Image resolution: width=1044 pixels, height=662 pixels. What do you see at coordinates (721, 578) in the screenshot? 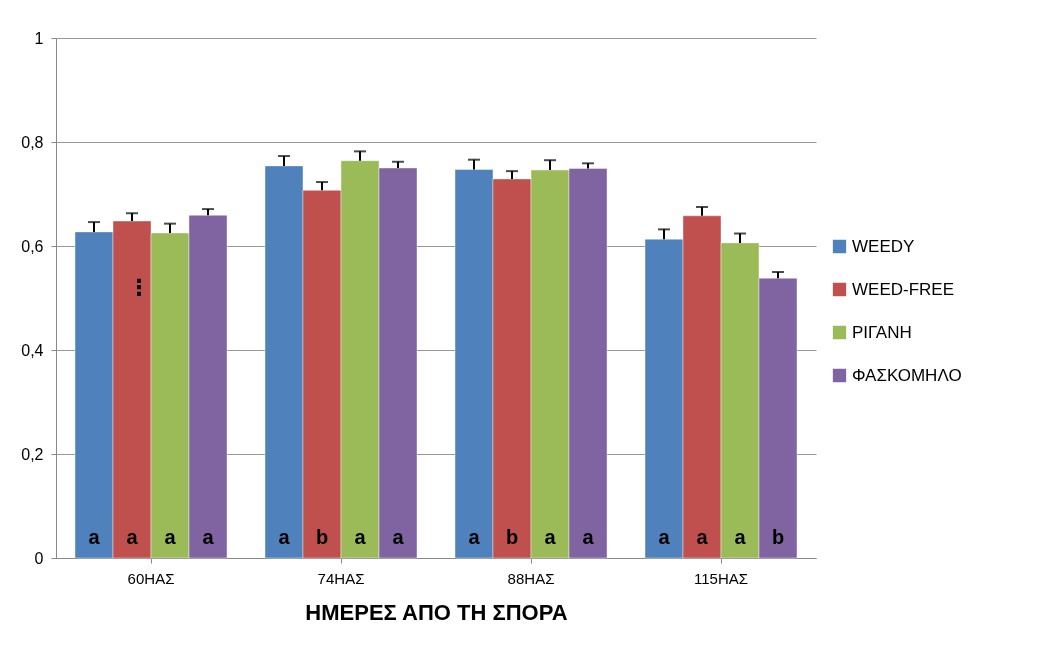
I see `x-tick-label: 115ΗΑΣ` at bounding box center [721, 578].